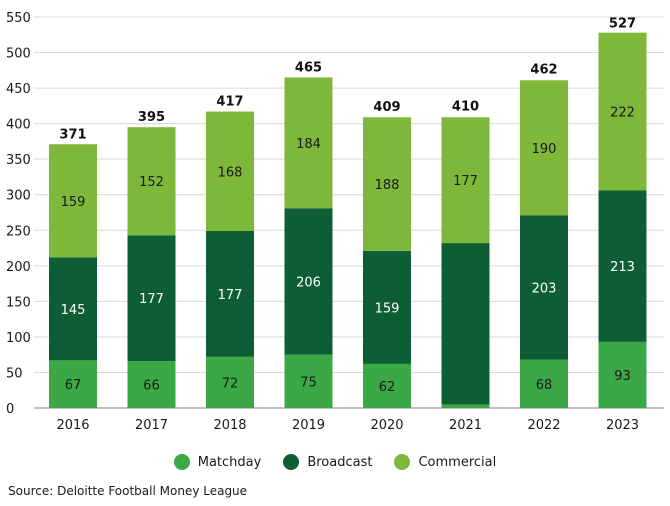 This screenshot has height=506, width=670. Describe the element at coordinates (151, 117) in the screenshot. I see `bar-total-label: 395` at that location.